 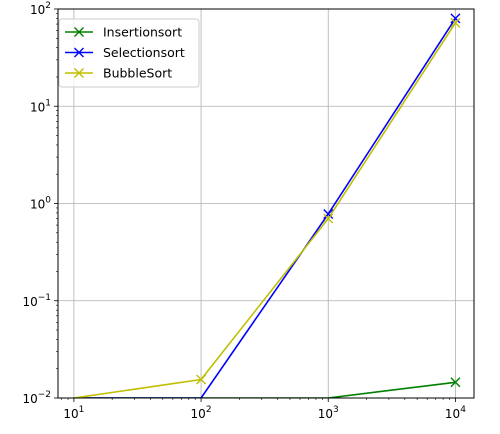 I want to click on y-tick-label: 10², so click(x=40, y=9).